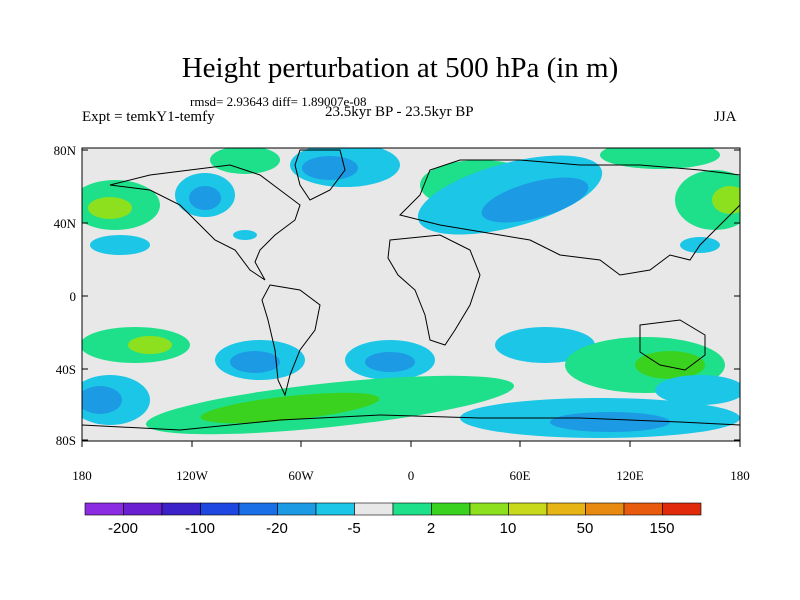 This screenshot has width=800, height=600. What do you see at coordinates (508, 528) in the screenshot?
I see `colorbar-label: 10` at bounding box center [508, 528].